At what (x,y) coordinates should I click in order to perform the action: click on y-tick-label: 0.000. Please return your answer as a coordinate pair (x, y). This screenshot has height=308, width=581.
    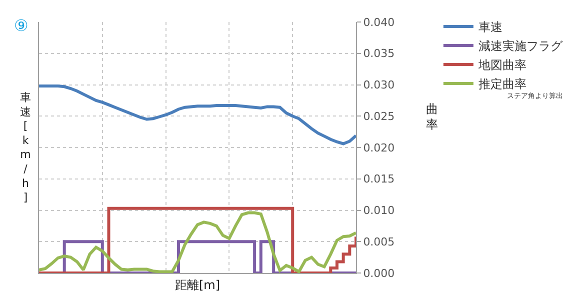
    Looking at the image, I should click on (379, 273).